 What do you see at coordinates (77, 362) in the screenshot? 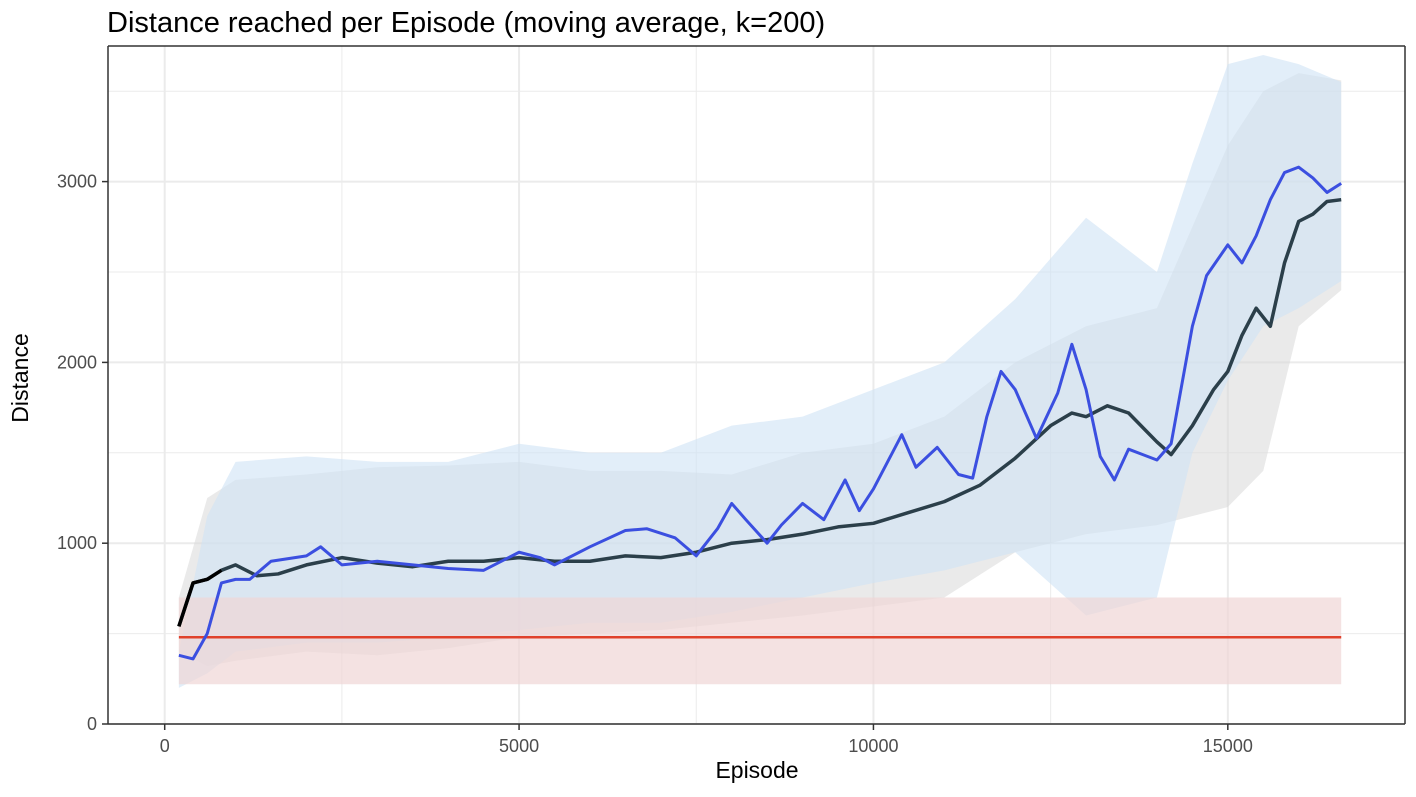
I see `y-tick-label: 2000` at bounding box center [77, 362].